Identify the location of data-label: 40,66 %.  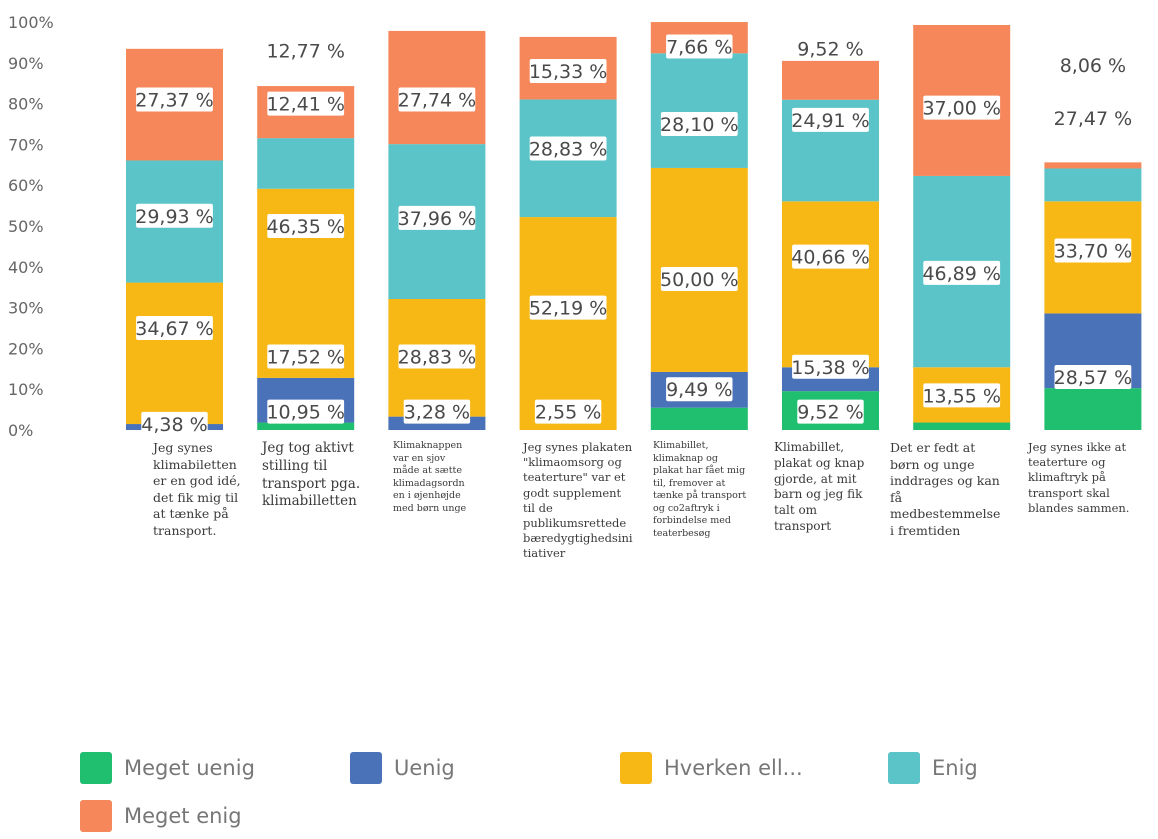
(830, 258).